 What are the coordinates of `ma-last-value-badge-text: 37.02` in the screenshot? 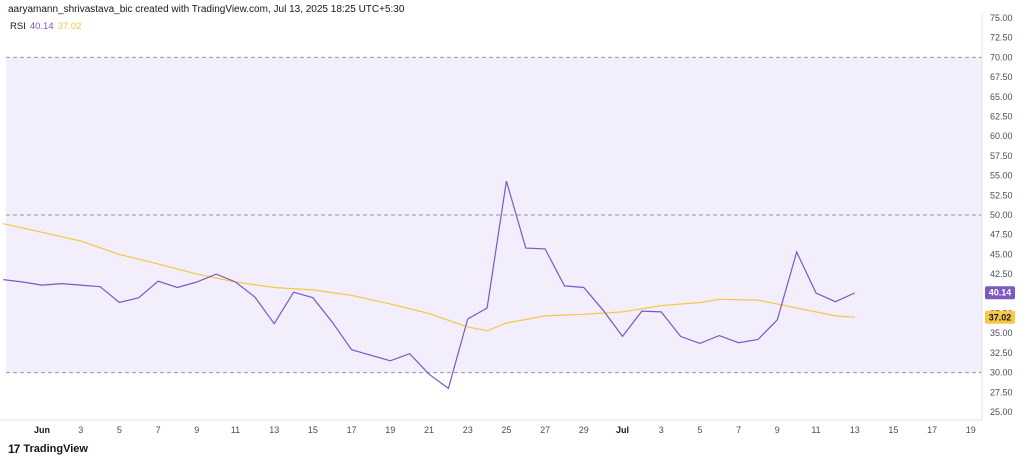 It's located at (1000, 317).